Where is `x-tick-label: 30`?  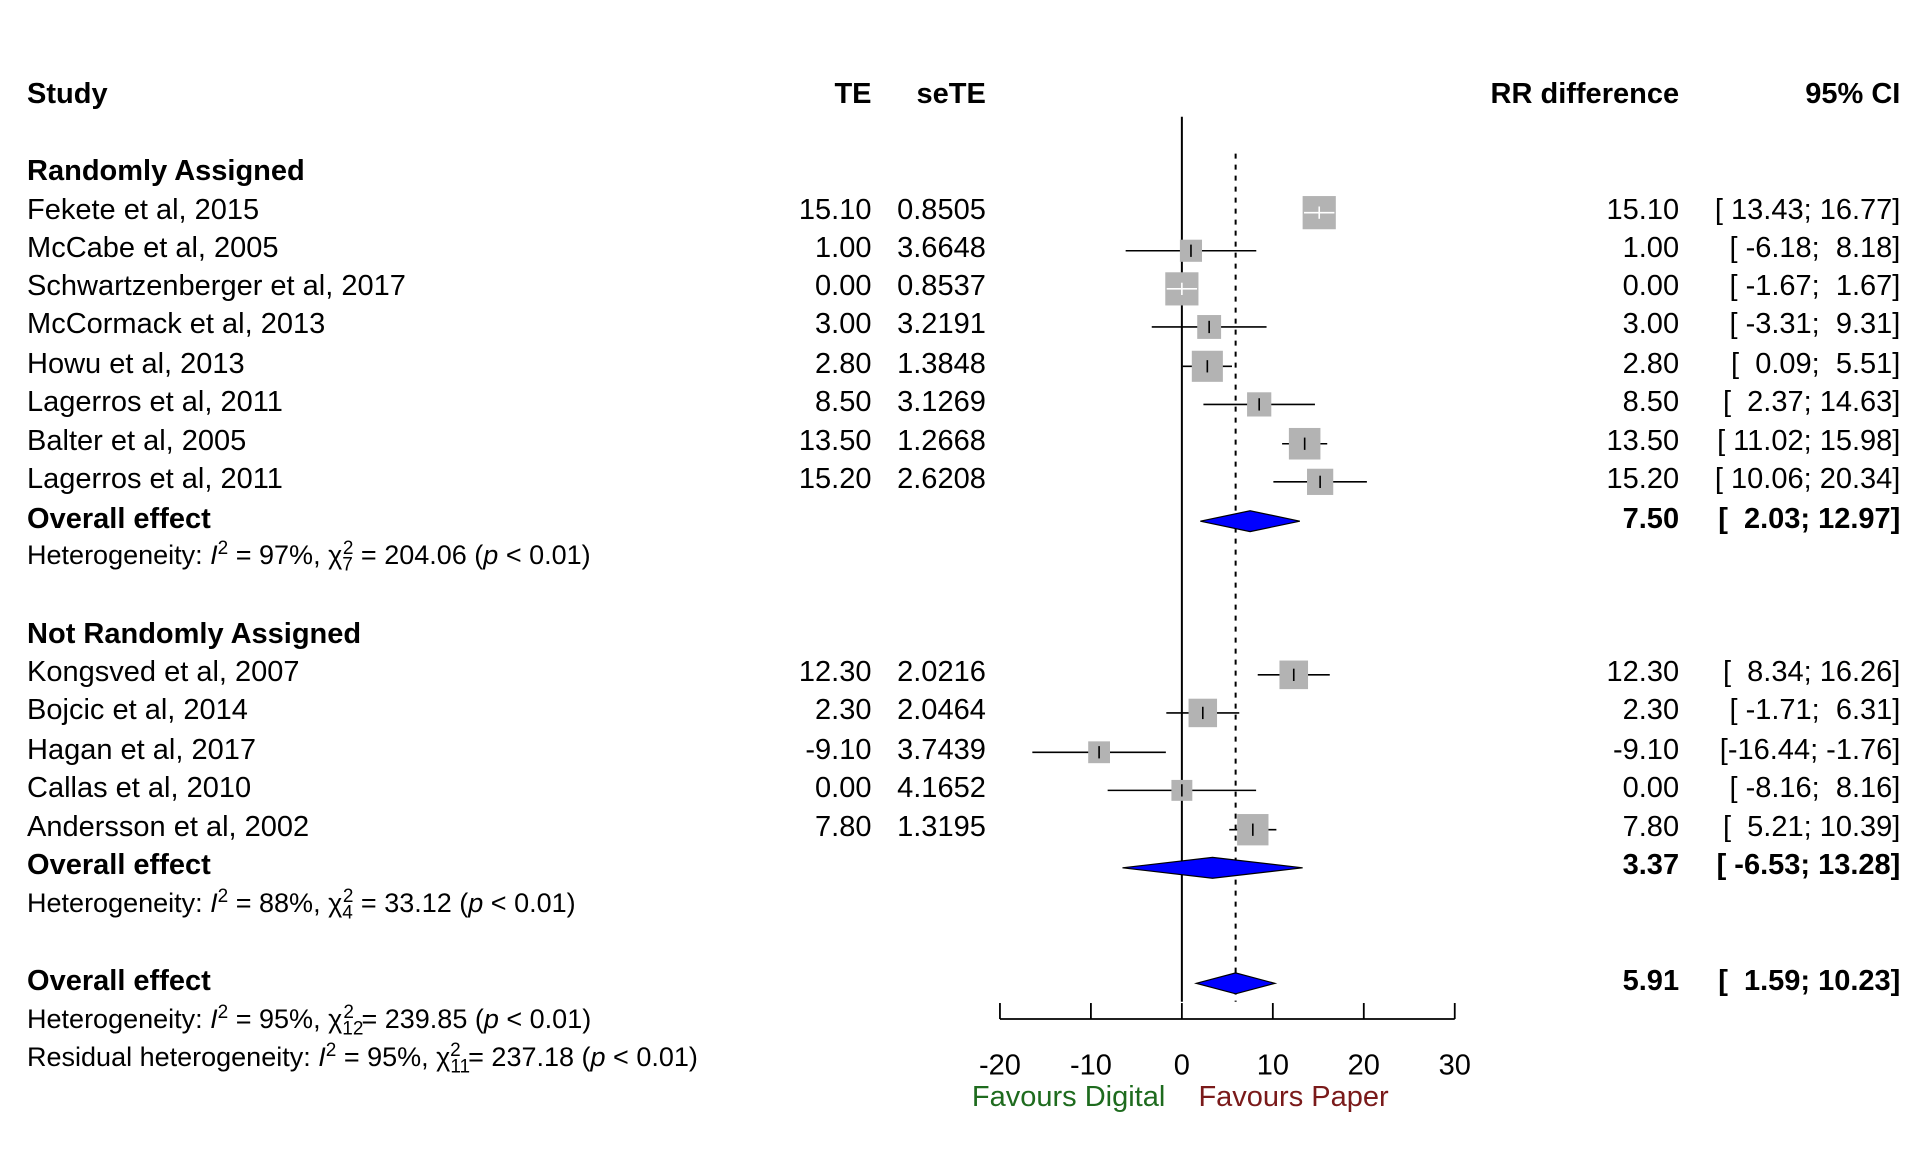
x-tick-label: 30 is located at coordinates (1455, 1065).